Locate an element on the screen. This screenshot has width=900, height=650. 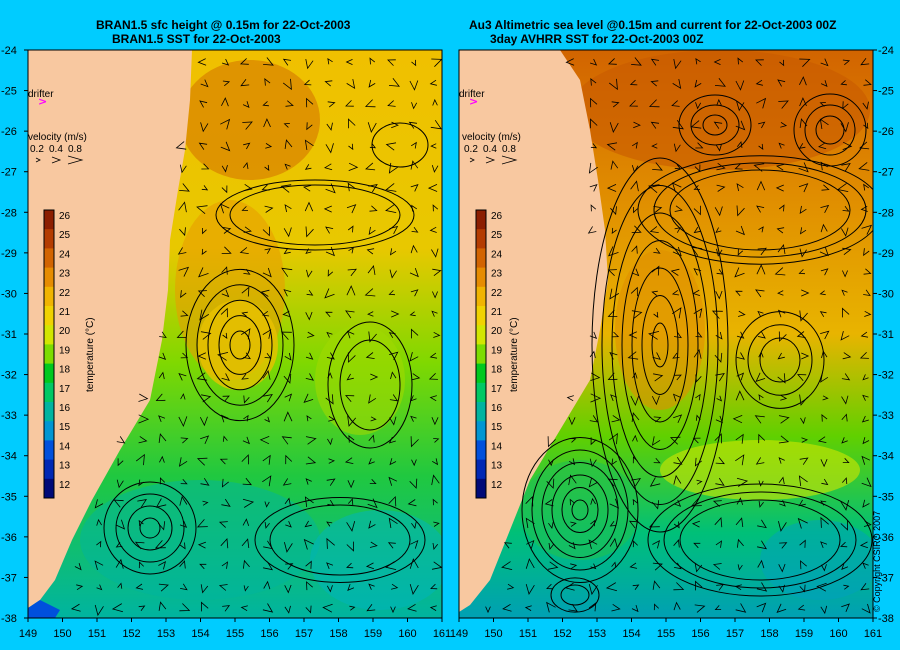
lon-tick-label-right: 160 is located at coordinates (838, 634).